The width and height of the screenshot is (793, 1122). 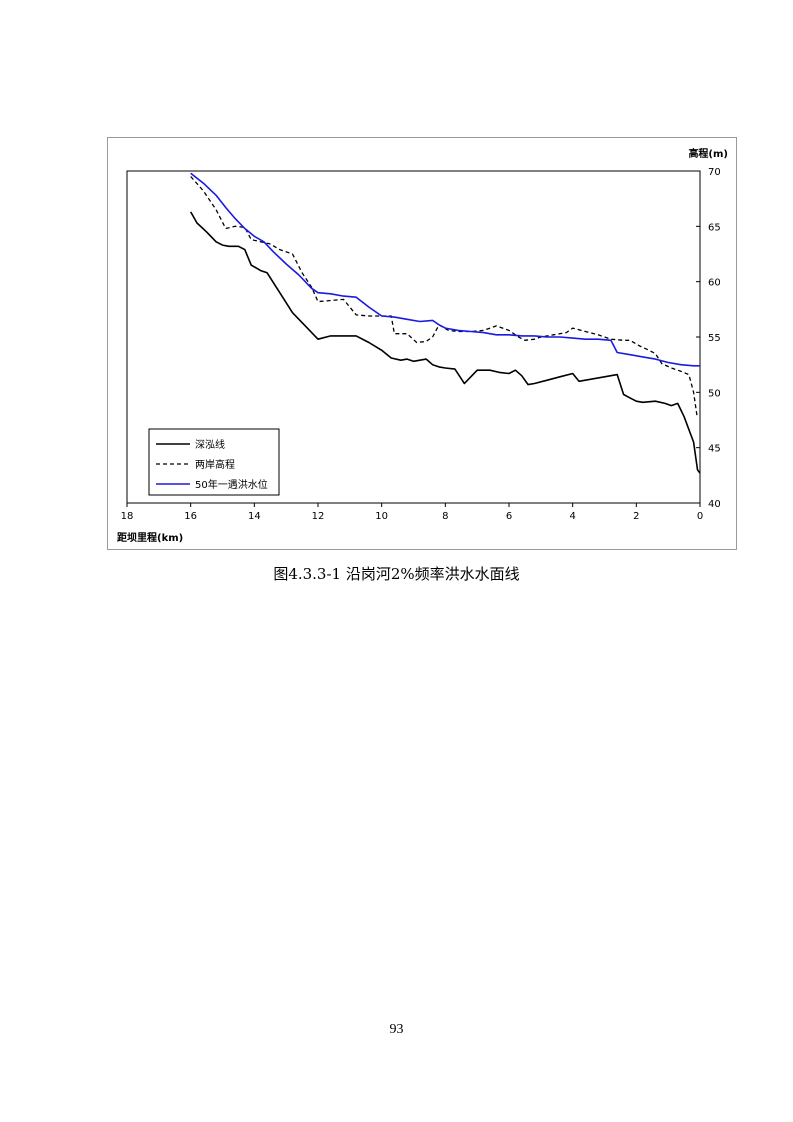 What do you see at coordinates (572, 516) in the screenshot?
I see `x-tick-label: 4` at bounding box center [572, 516].